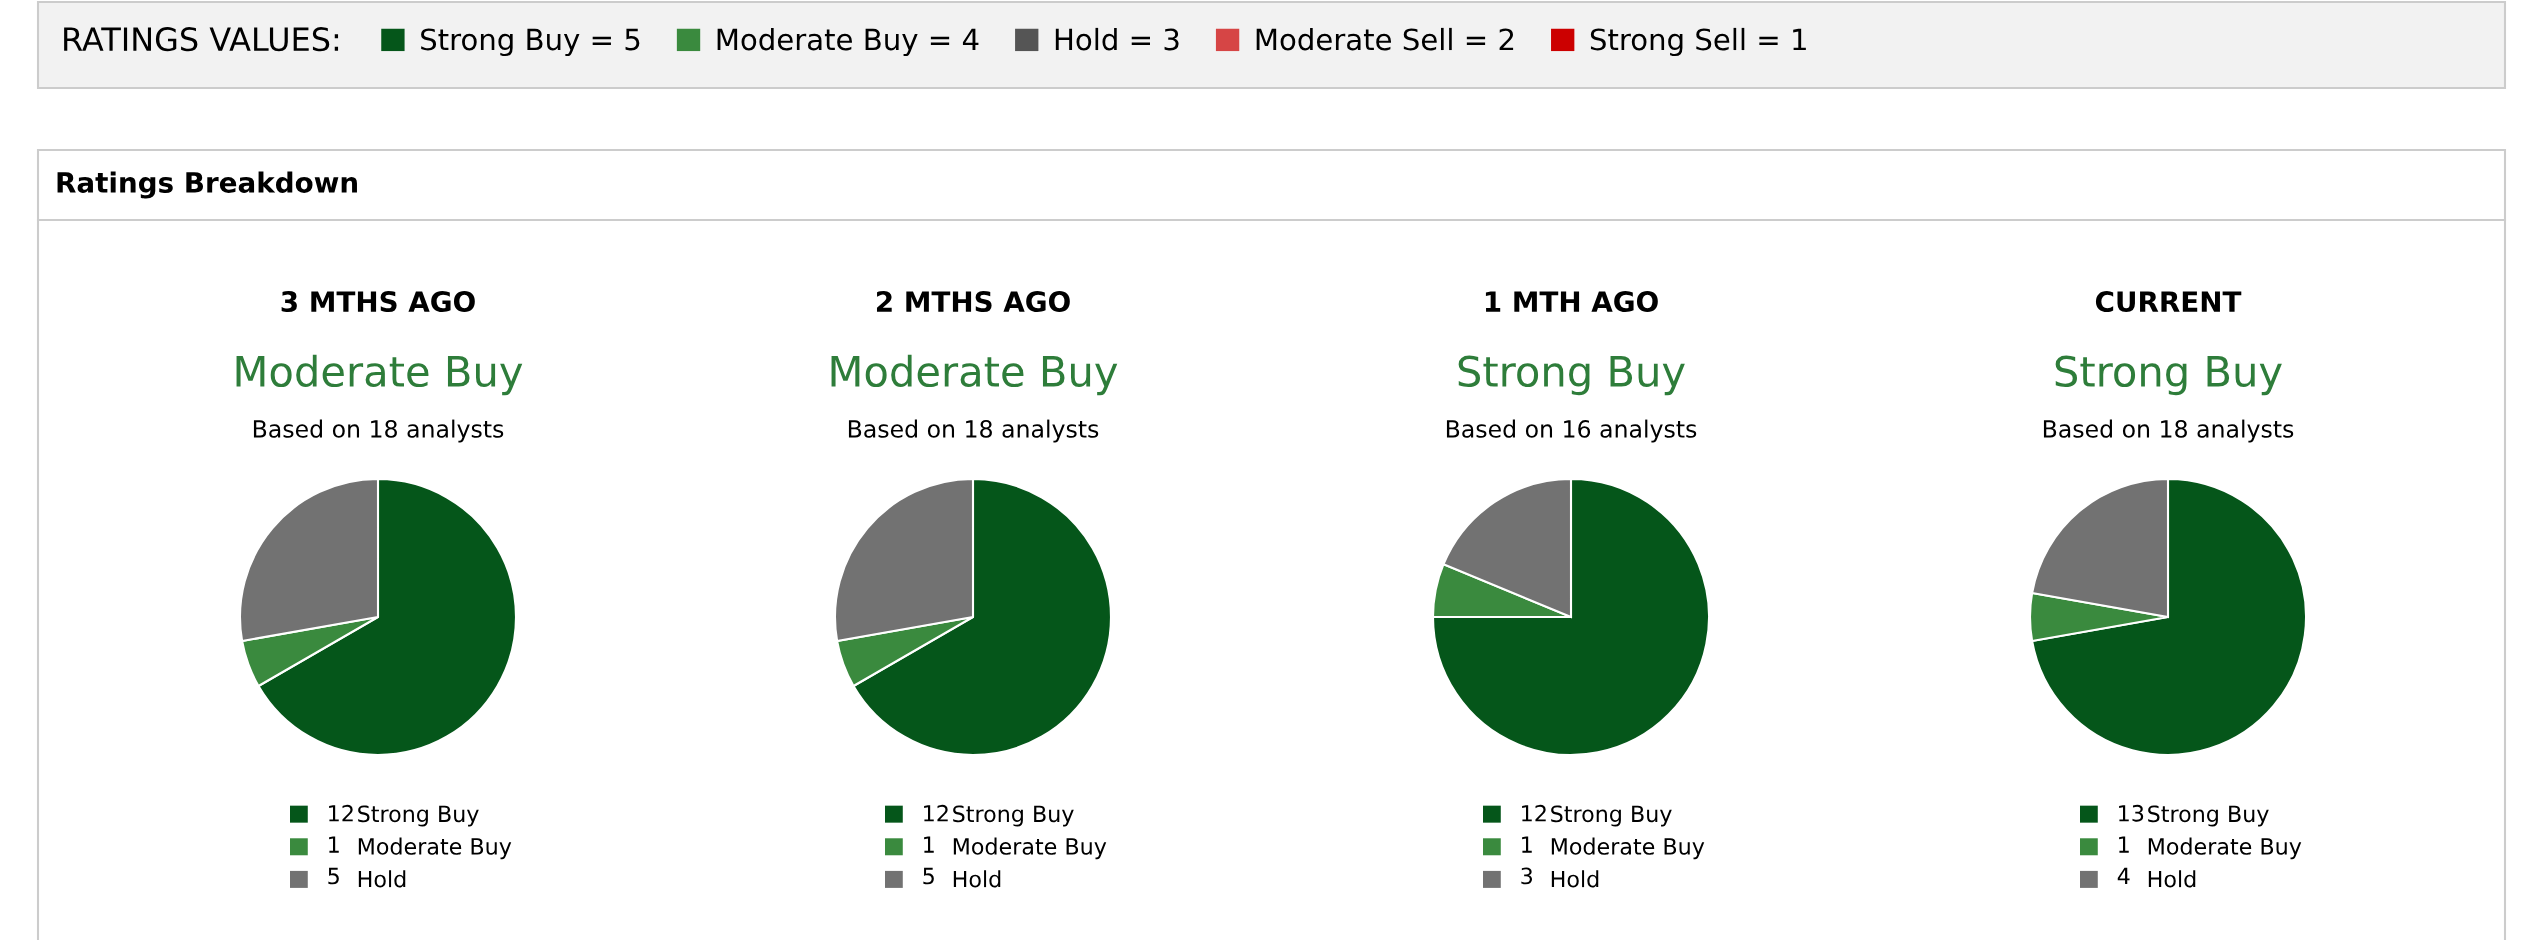 Image resolution: width=2522 pixels, height=940 pixels. What do you see at coordinates (2131, 813) in the screenshot?
I see `data-label: 13` at bounding box center [2131, 813].